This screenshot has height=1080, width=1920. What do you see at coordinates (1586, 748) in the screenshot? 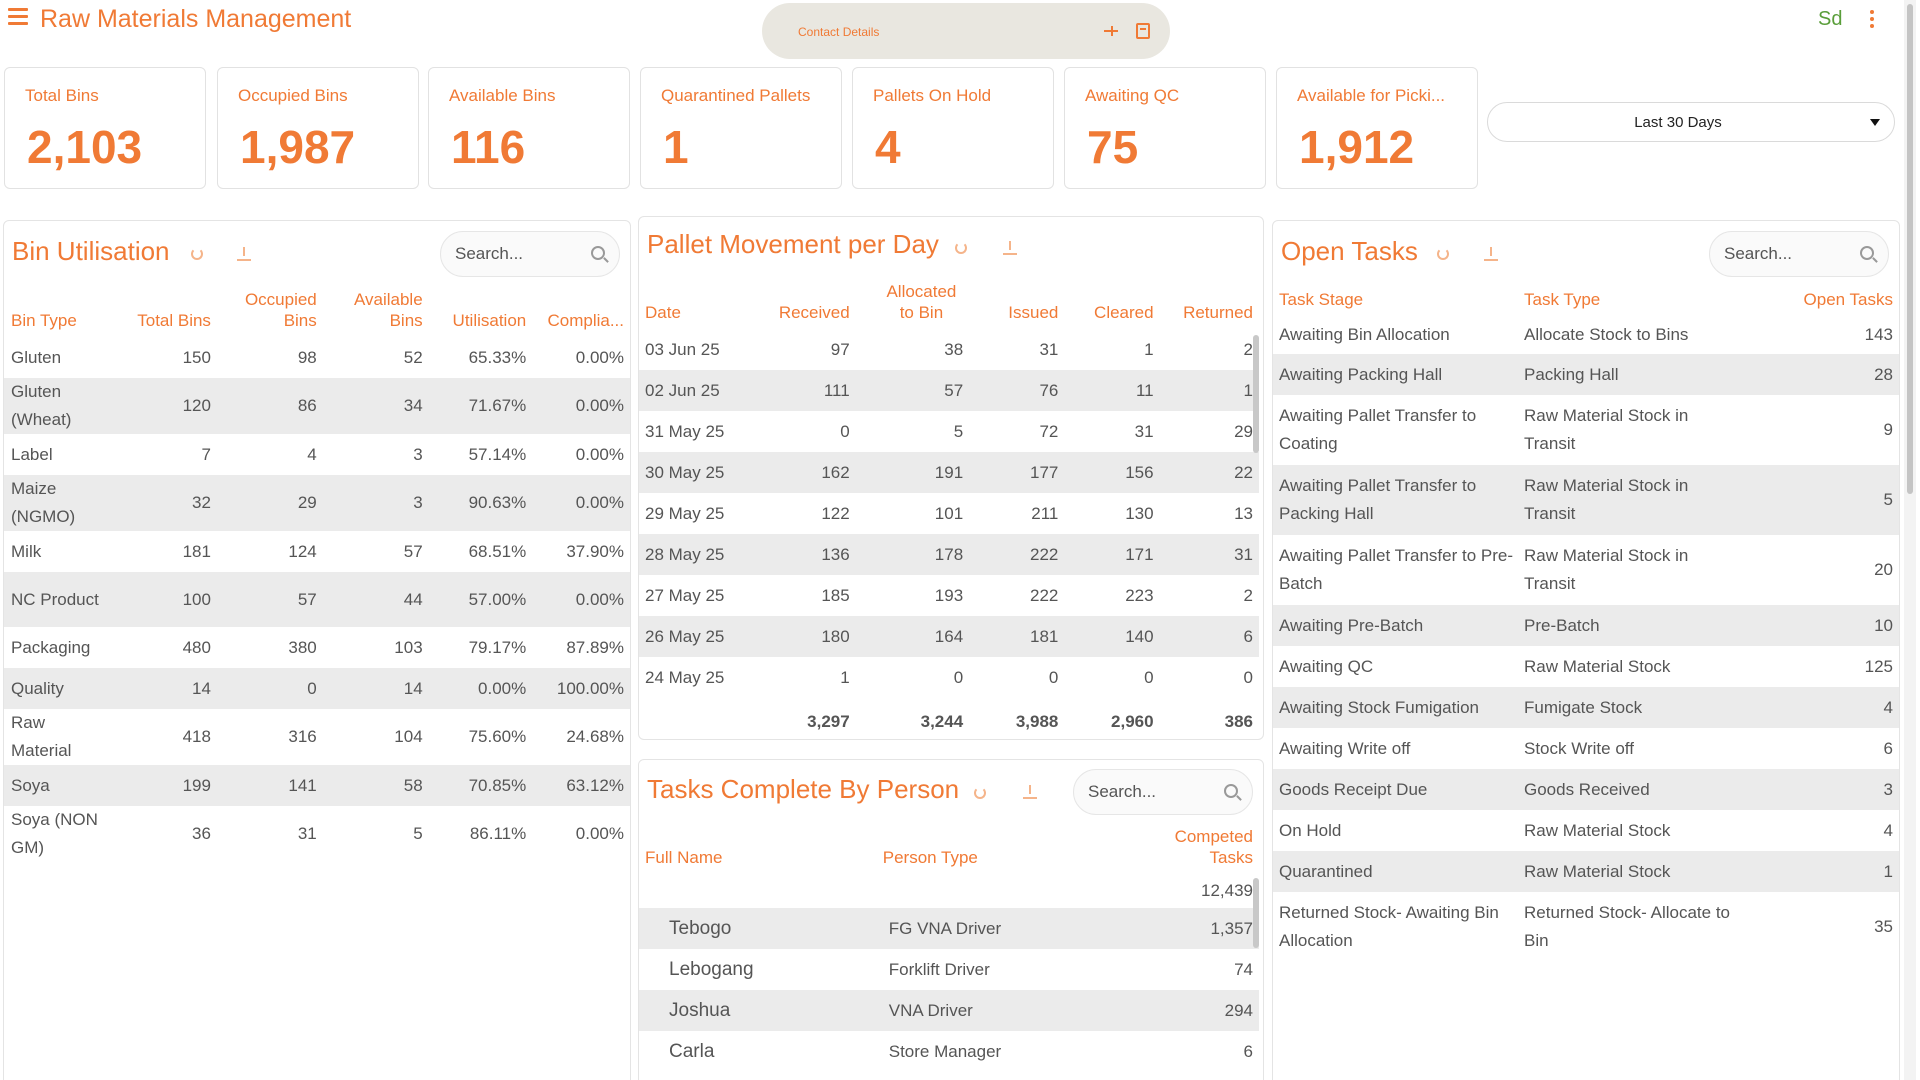
I see `table-row: Awaiting Write off Stock Write off 6` at bounding box center [1586, 748].